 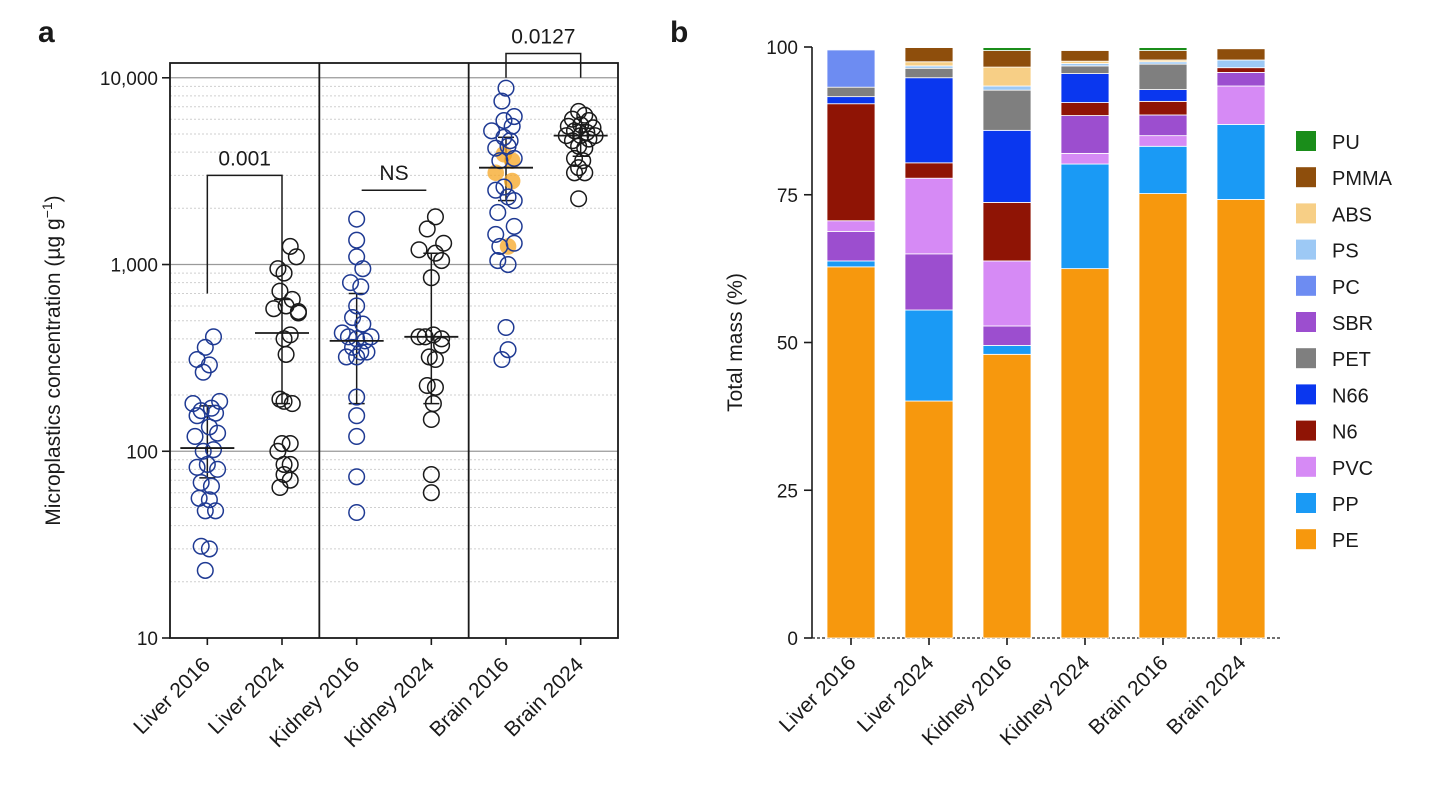 I want to click on legend-swatch-abs, so click(x=1306, y=213).